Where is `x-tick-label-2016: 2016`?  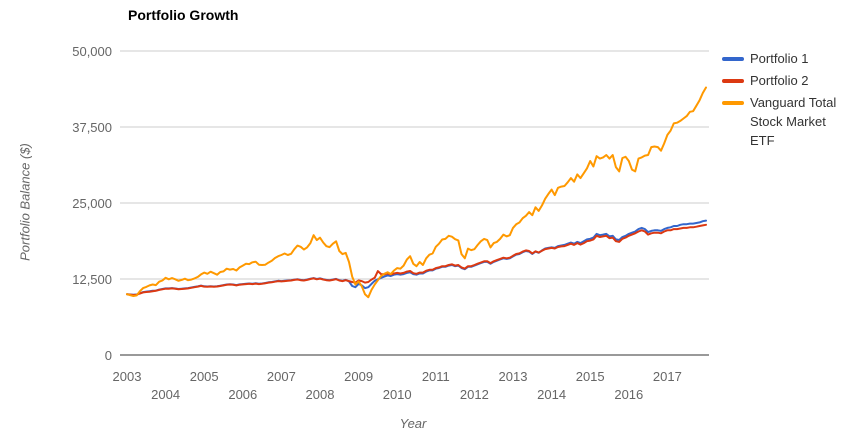
x-tick-label-2016: 2016 is located at coordinates (629, 394).